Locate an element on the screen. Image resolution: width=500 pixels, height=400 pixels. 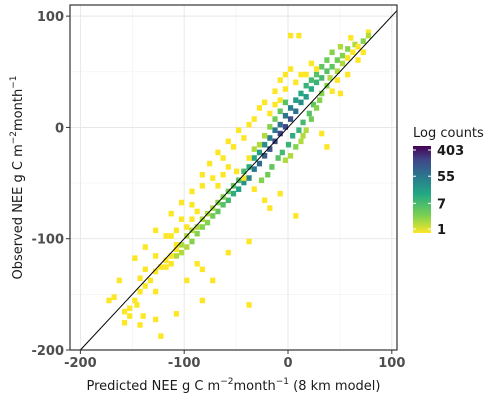
x-tick-label: 0 is located at coordinates (287, 363).